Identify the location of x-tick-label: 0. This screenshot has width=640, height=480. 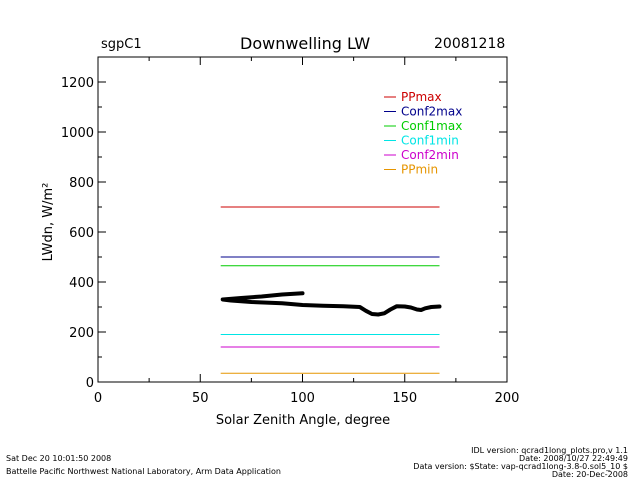
(98, 398).